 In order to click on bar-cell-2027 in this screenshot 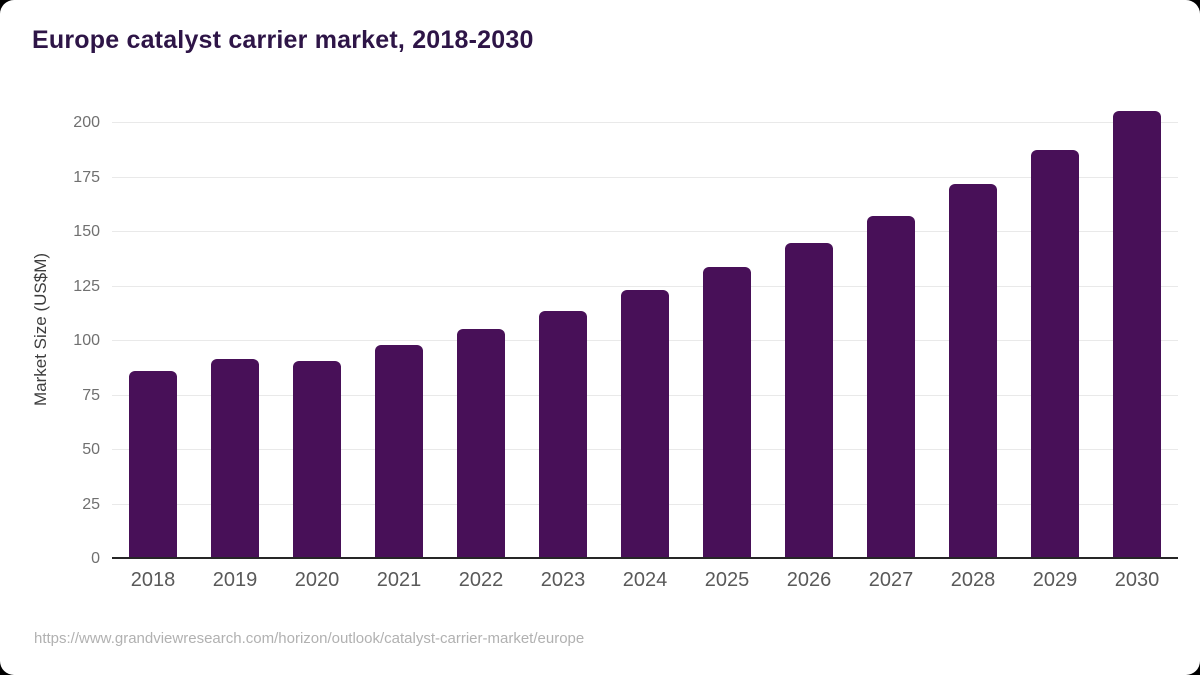, I will do `click(891, 329)`.